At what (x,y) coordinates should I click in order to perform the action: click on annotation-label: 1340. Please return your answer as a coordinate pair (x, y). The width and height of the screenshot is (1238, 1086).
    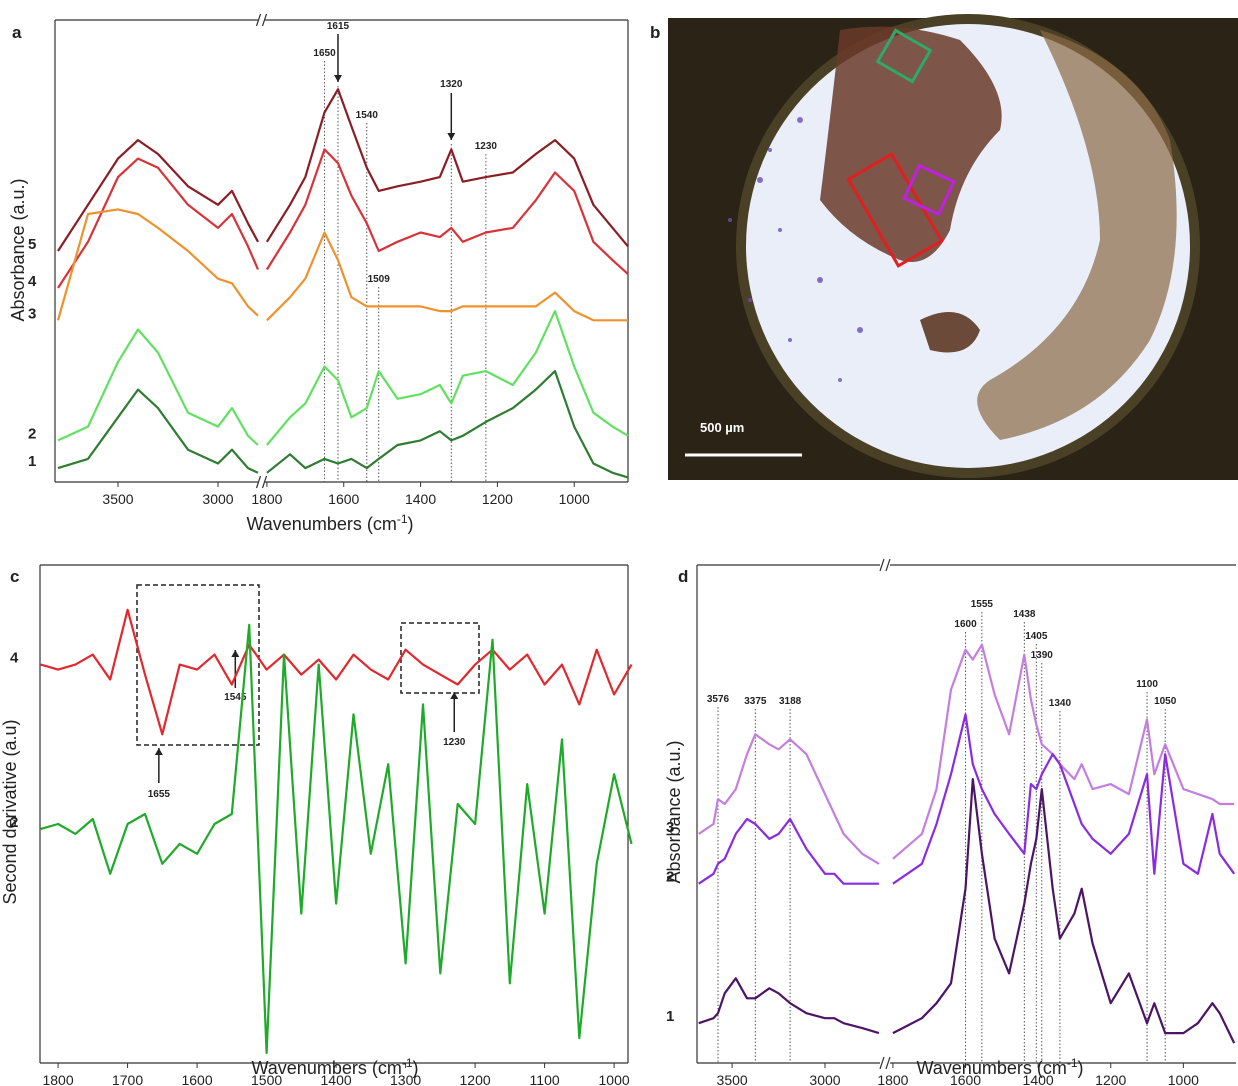
    Looking at the image, I should click on (1060, 703).